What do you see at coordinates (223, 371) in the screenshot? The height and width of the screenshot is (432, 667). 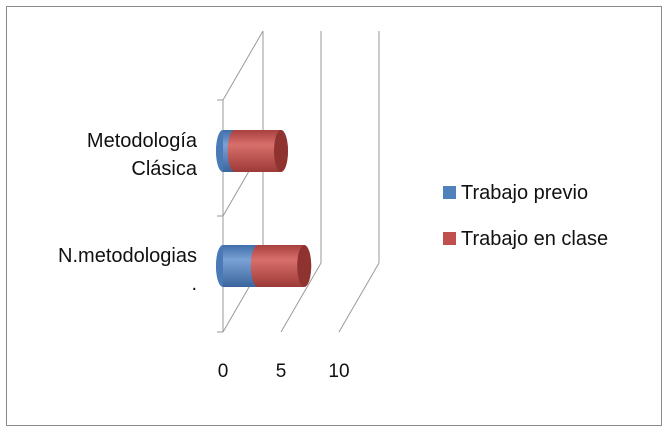 I see `x-tick-label-0: 0` at bounding box center [223, 371].